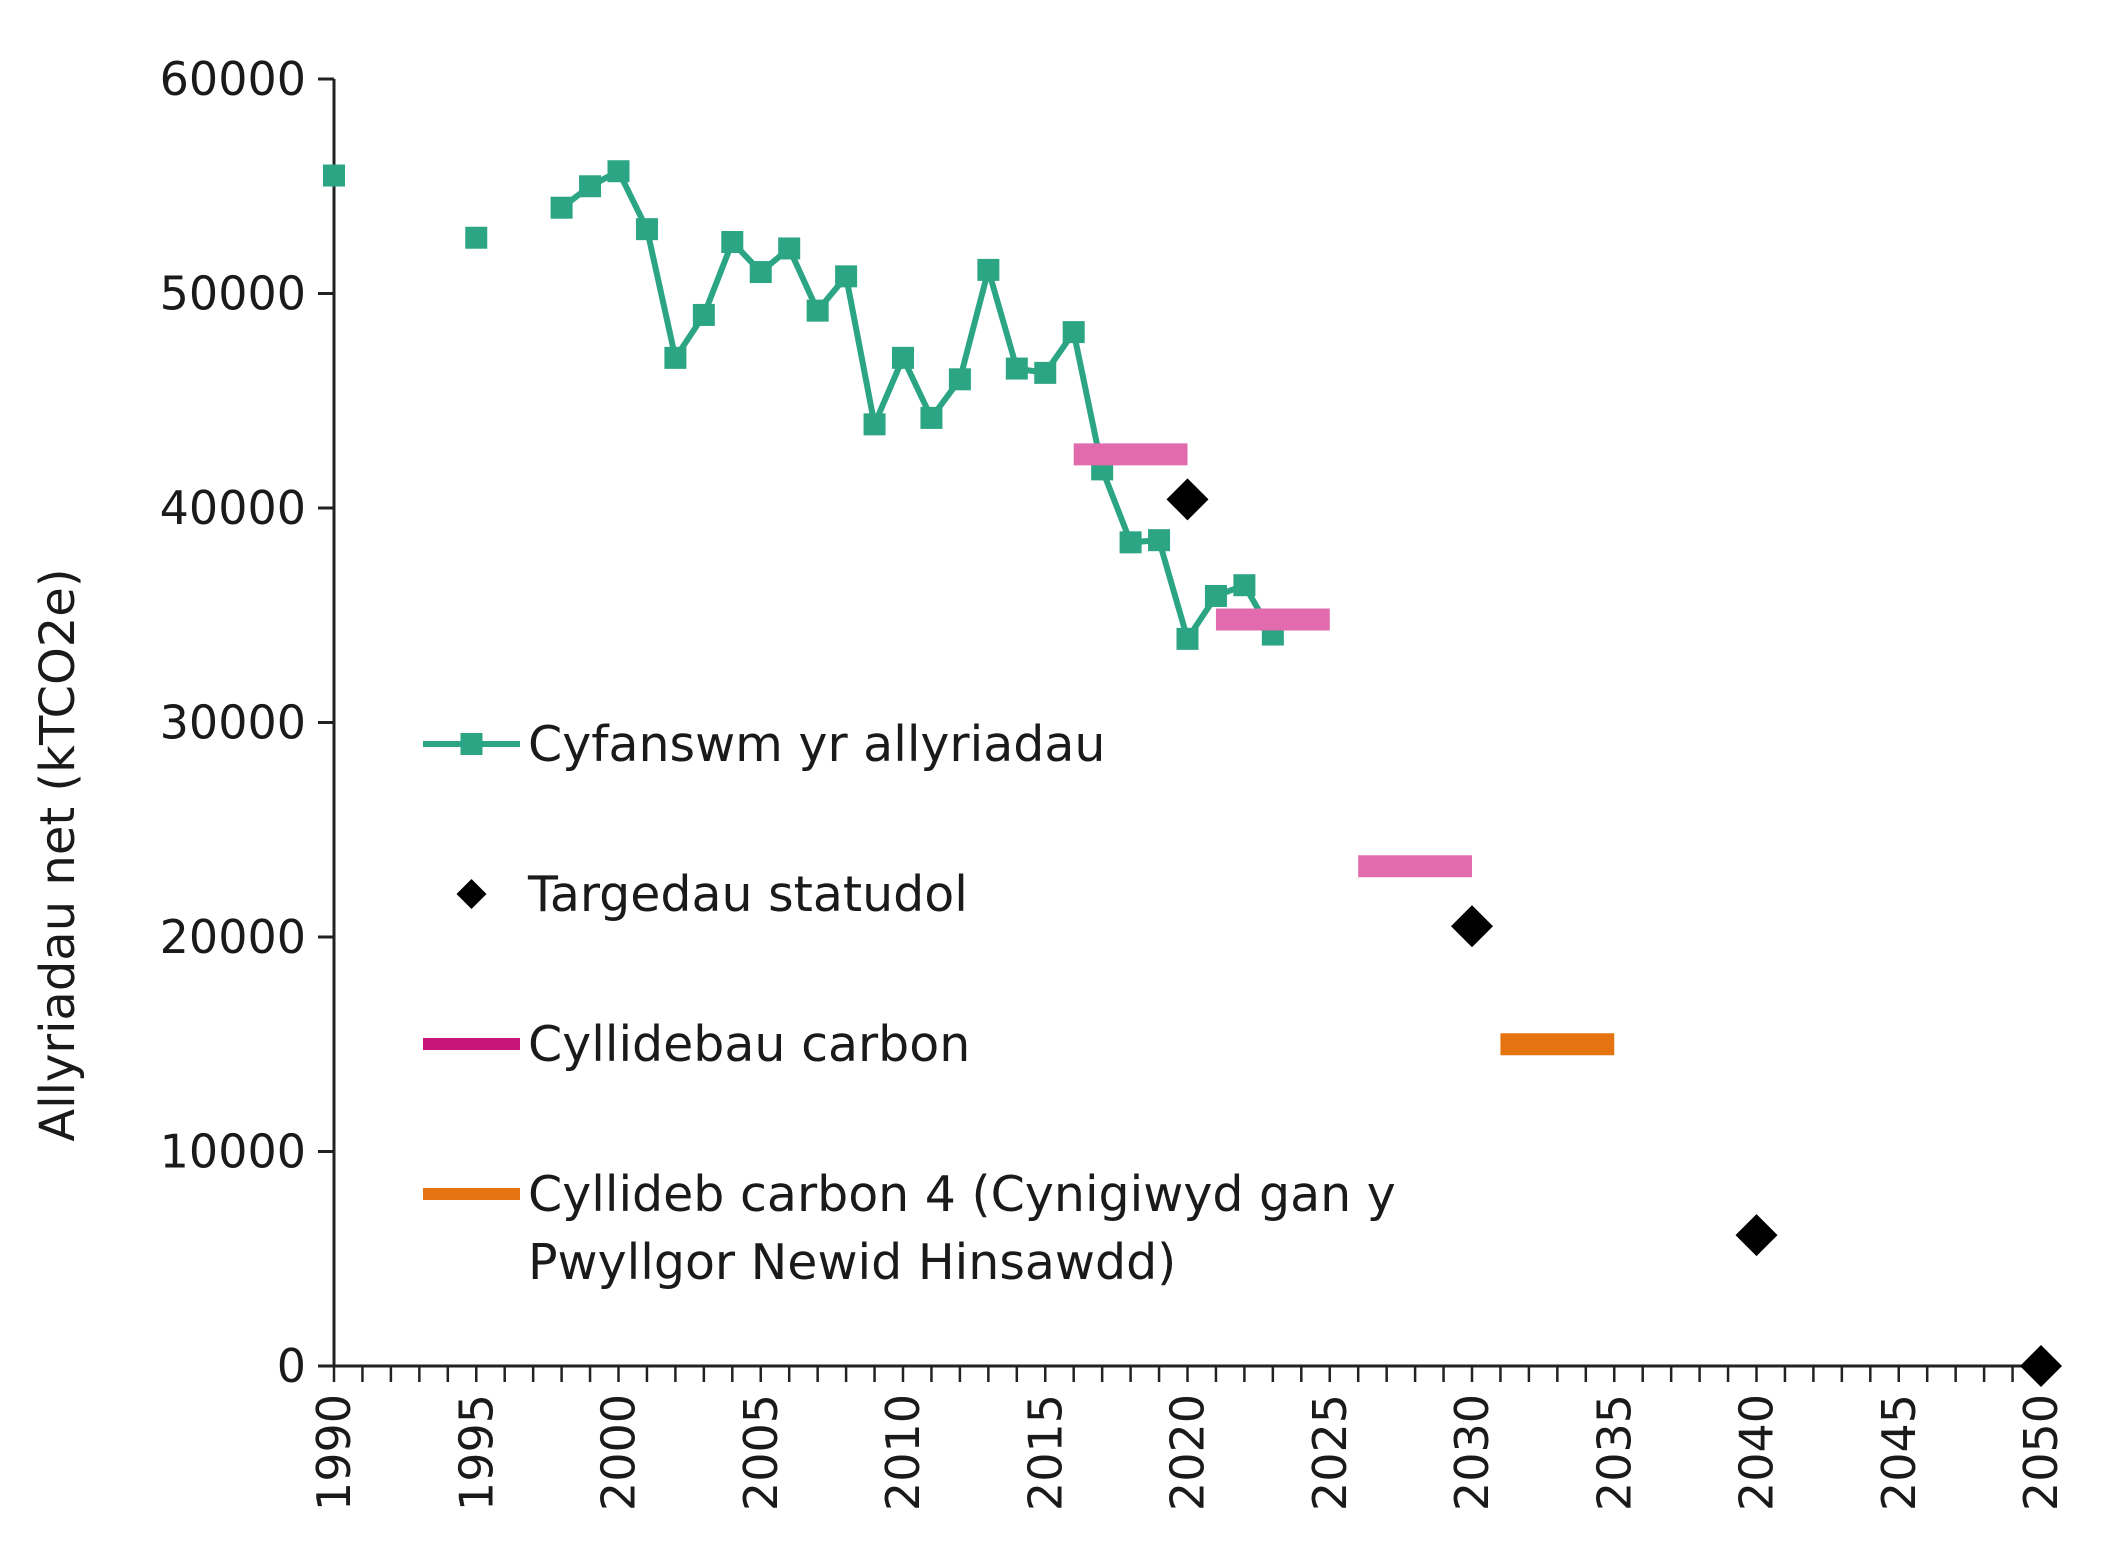  What do you see at coordinates (334, 1452) in the screenshot?
I see `x-tick-label: 1990` at bounding box center [334, 1452].